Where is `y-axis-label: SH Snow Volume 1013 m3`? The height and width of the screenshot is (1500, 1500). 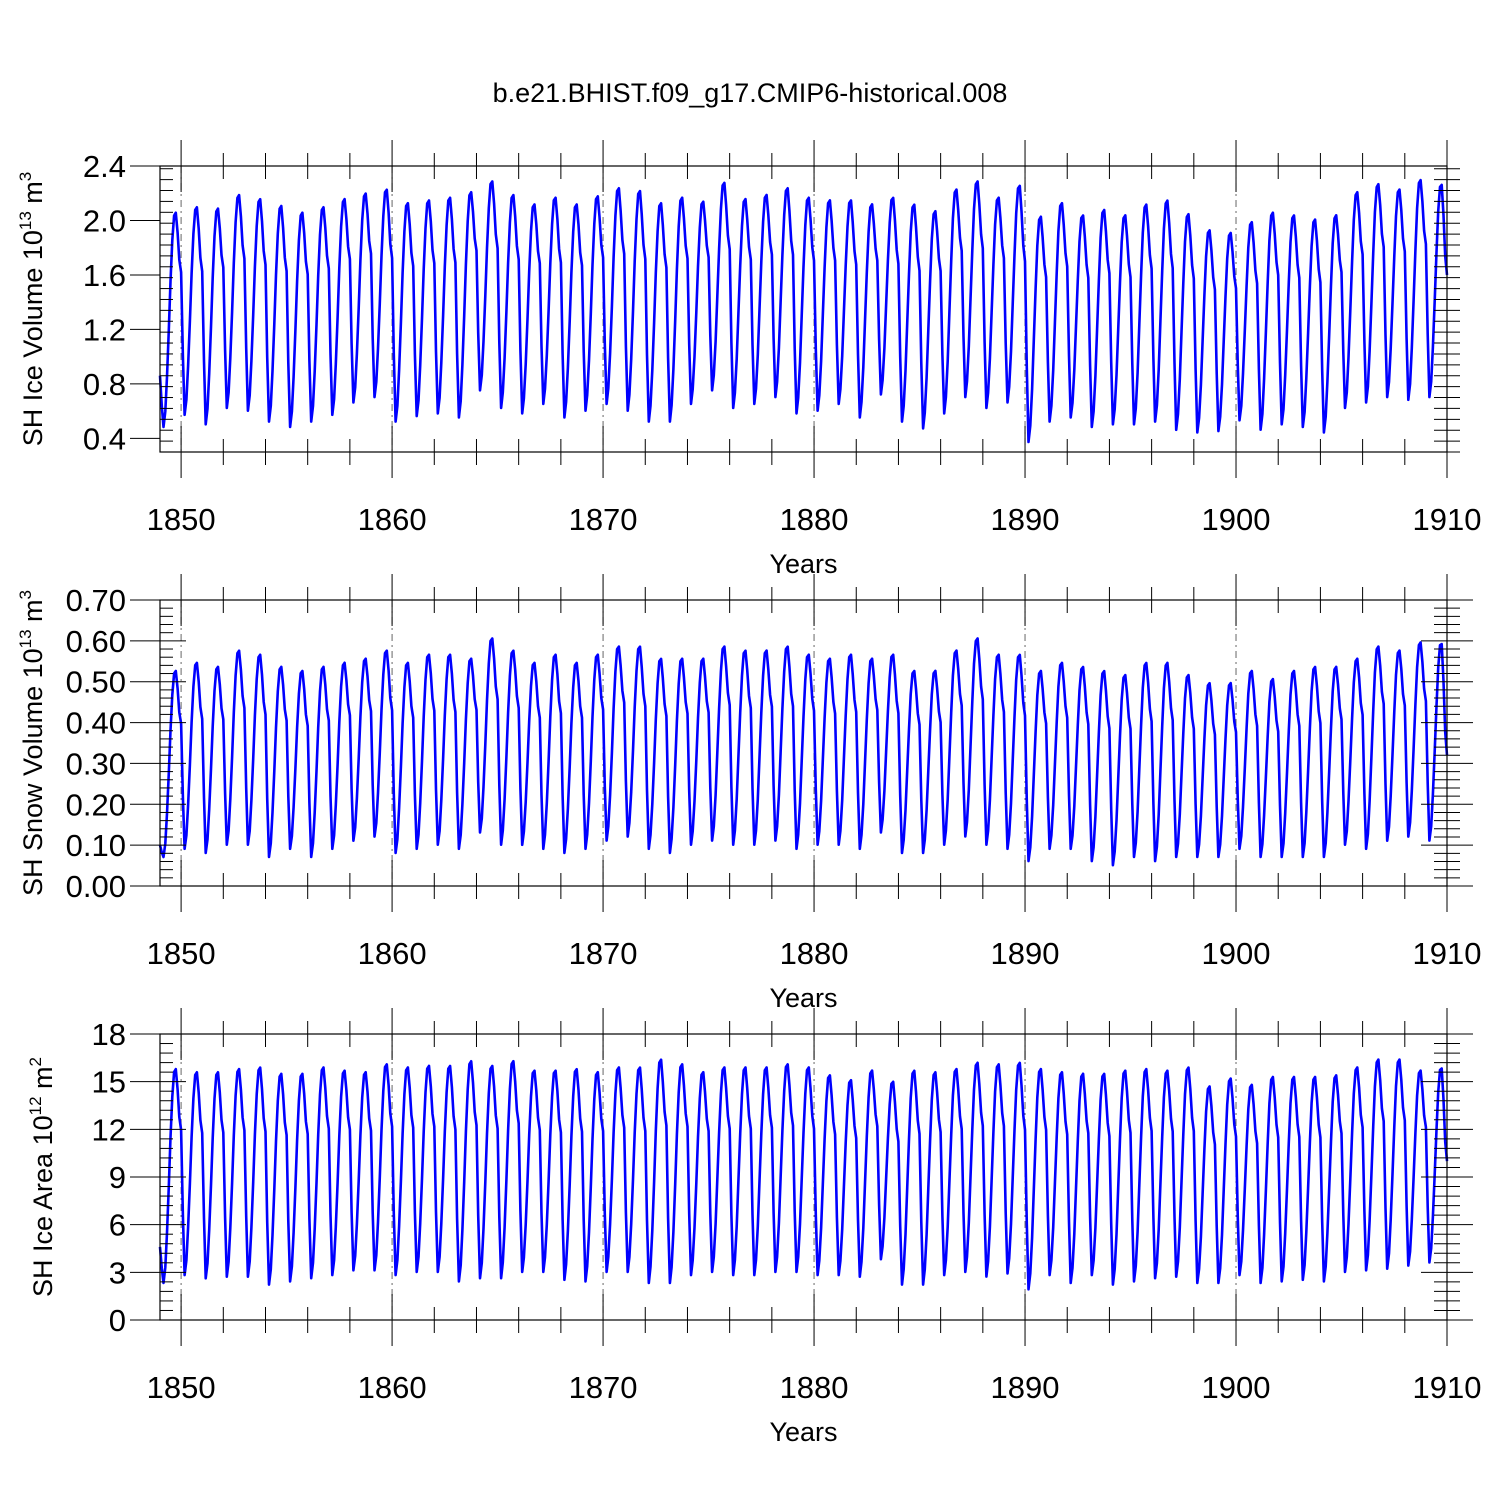 y-axis-label: SH Snow Volume 1013 m3 is located at coordinates (32, 743).